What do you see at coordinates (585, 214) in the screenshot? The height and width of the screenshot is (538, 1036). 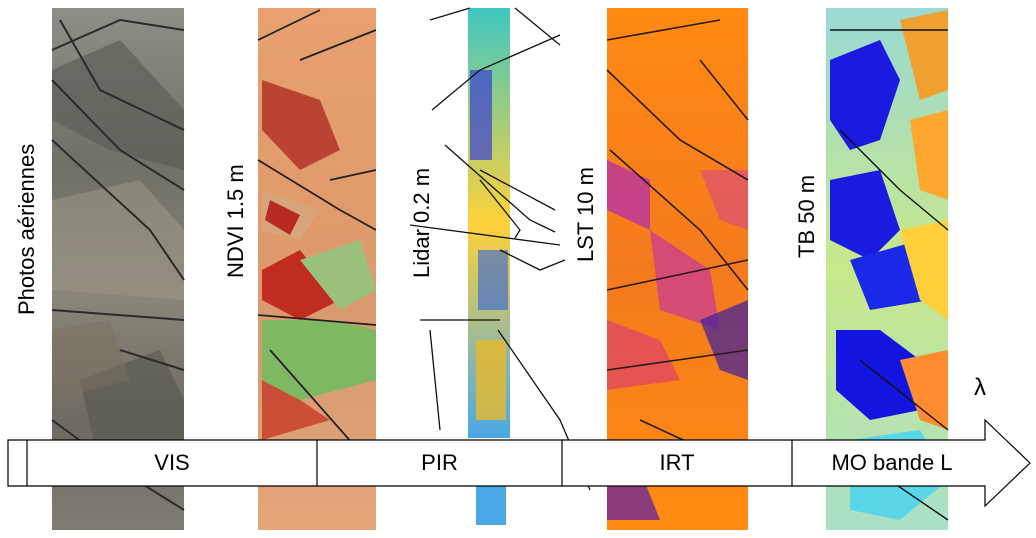 I see `label-lst: LST 10 m` at bounding box center [585, 214].